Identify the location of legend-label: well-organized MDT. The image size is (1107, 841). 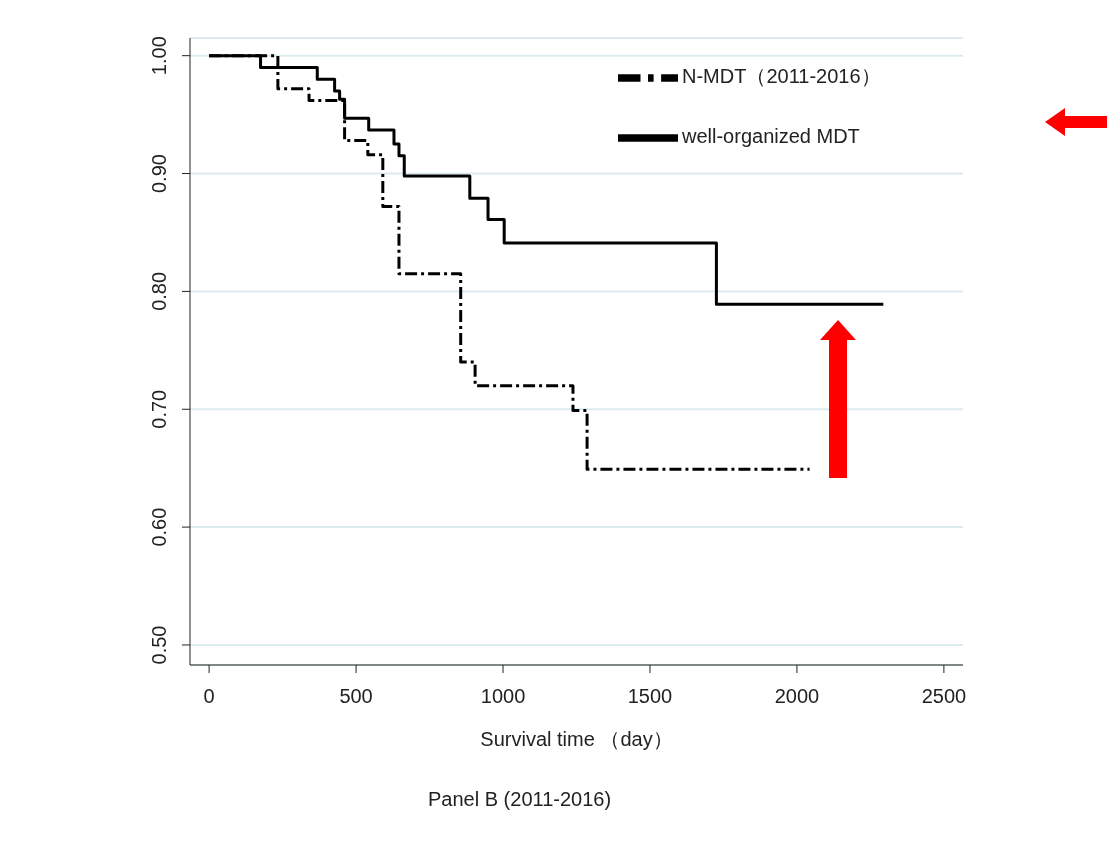
(771, 136).